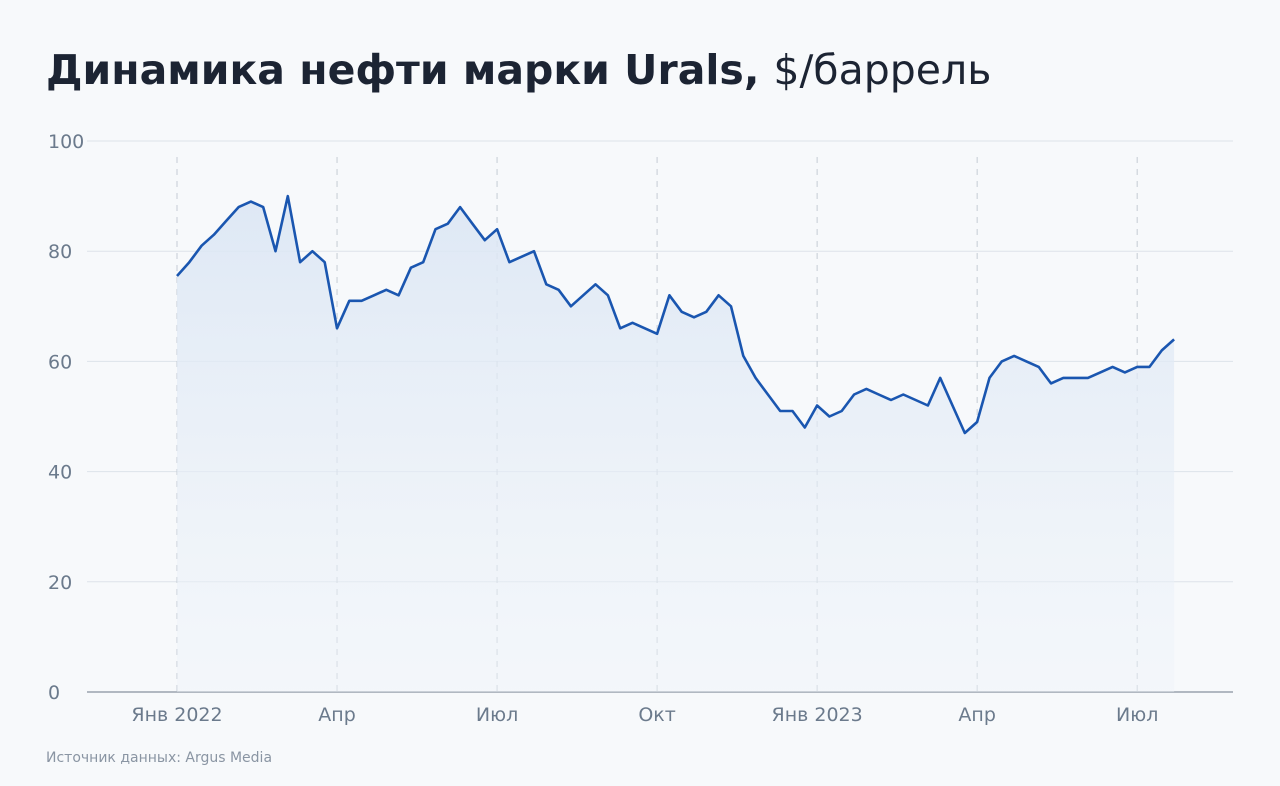  I want to click on y-tick-label: 100, so click(66, 142).